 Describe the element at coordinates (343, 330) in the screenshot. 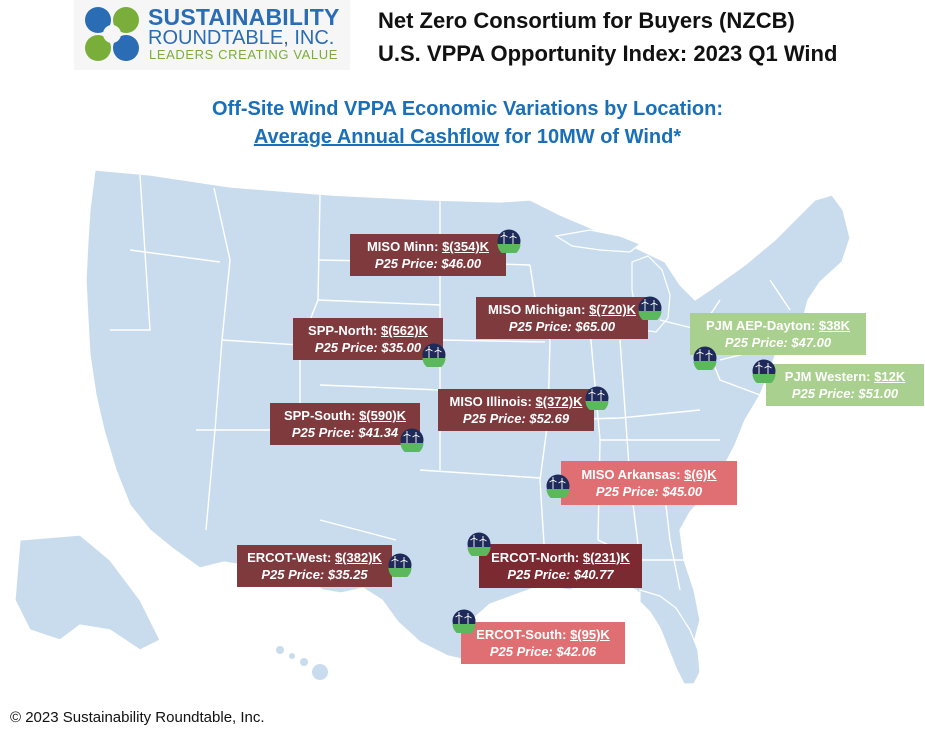

I see `location-name: SPP-North:` at that location.